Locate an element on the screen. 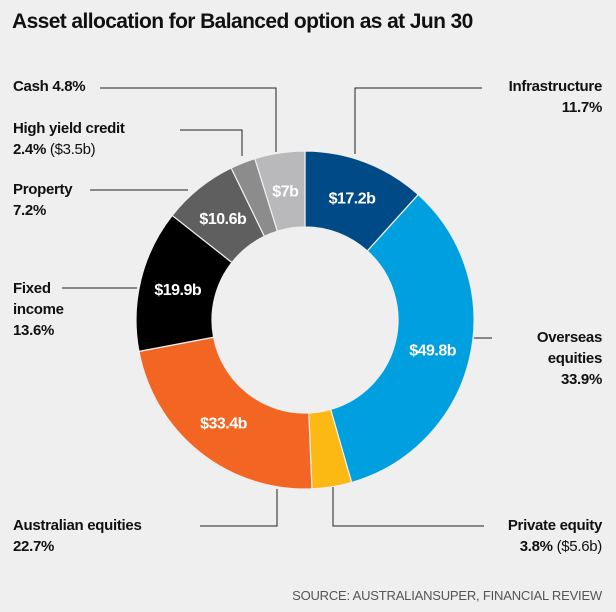 The height and width of the screenshot is (612, 616). value-label-australian-equities: $33.4b is located at coordinates (224, 424).